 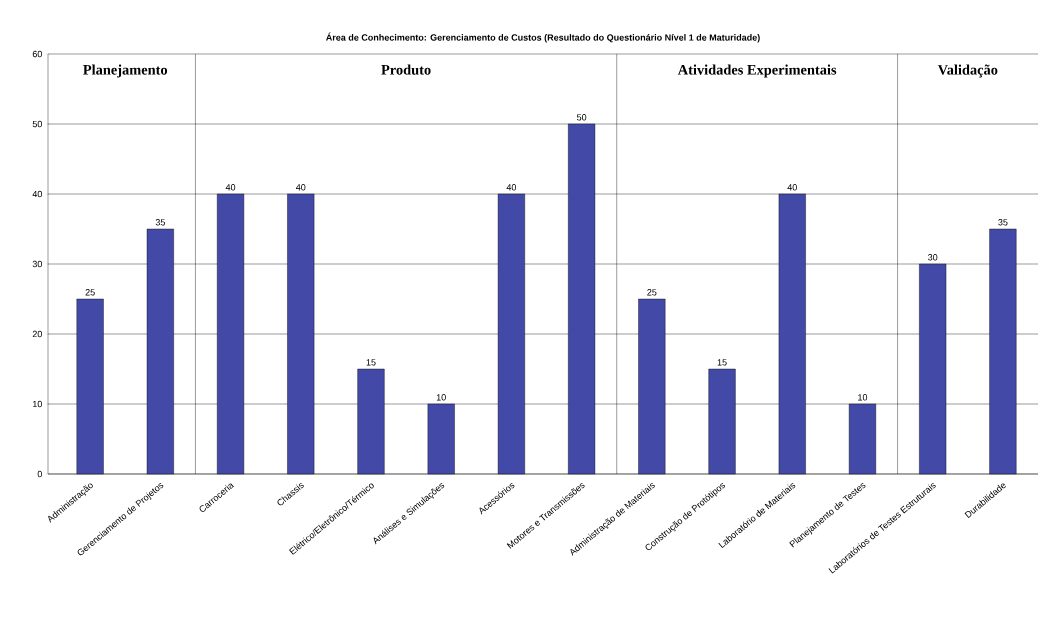 I want to click on data-label: 50, so click(x=581, y=117).